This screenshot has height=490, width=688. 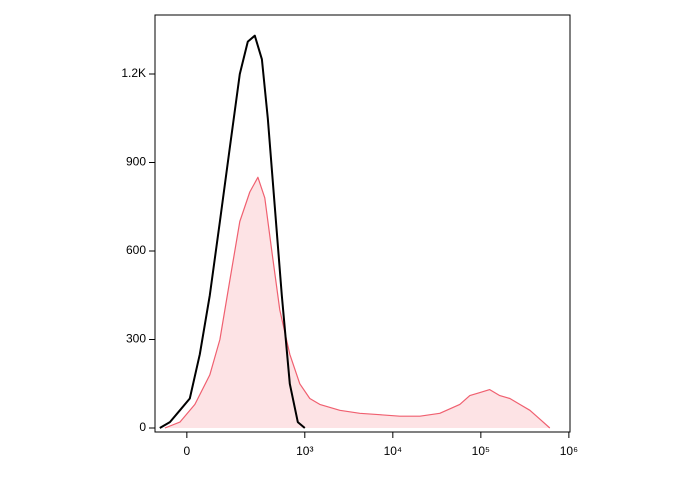 What do you see at coordinates (136, 250) in the screenshot?
I see `y-tick-label: 600` at bounding box center [136, 250].